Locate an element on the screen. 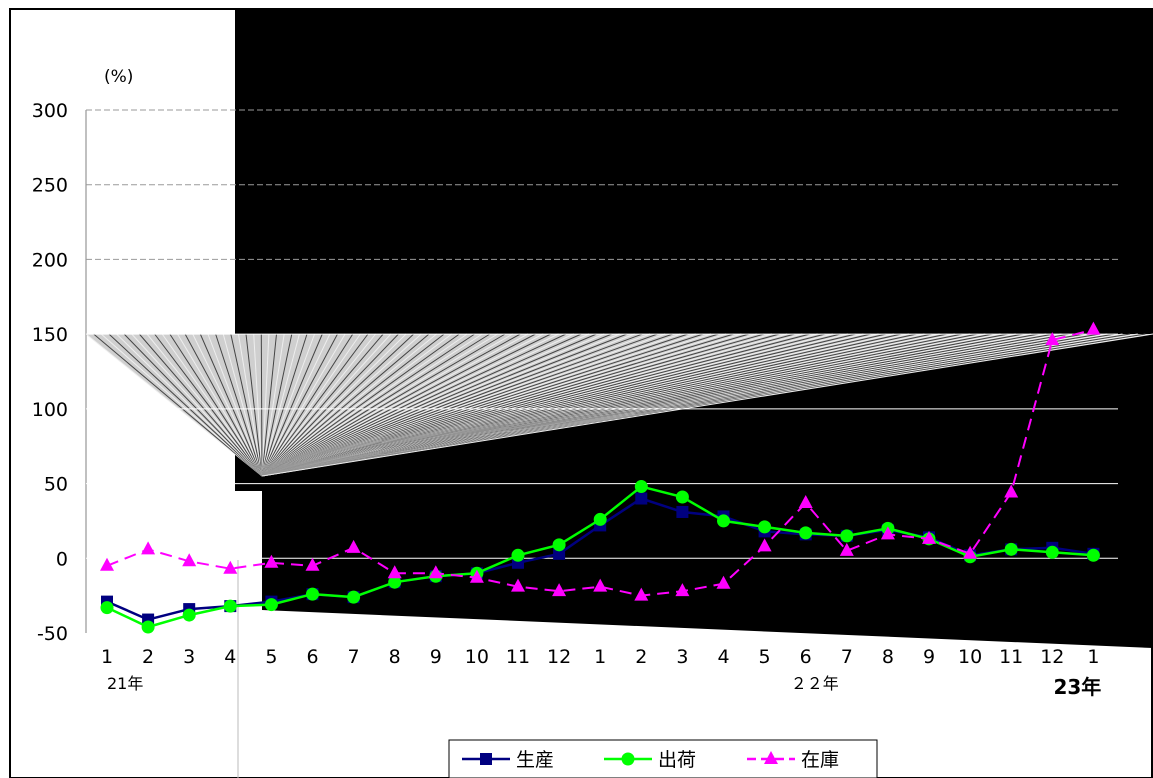  legend-item: 在庫 is located at coordinates (793, 760).